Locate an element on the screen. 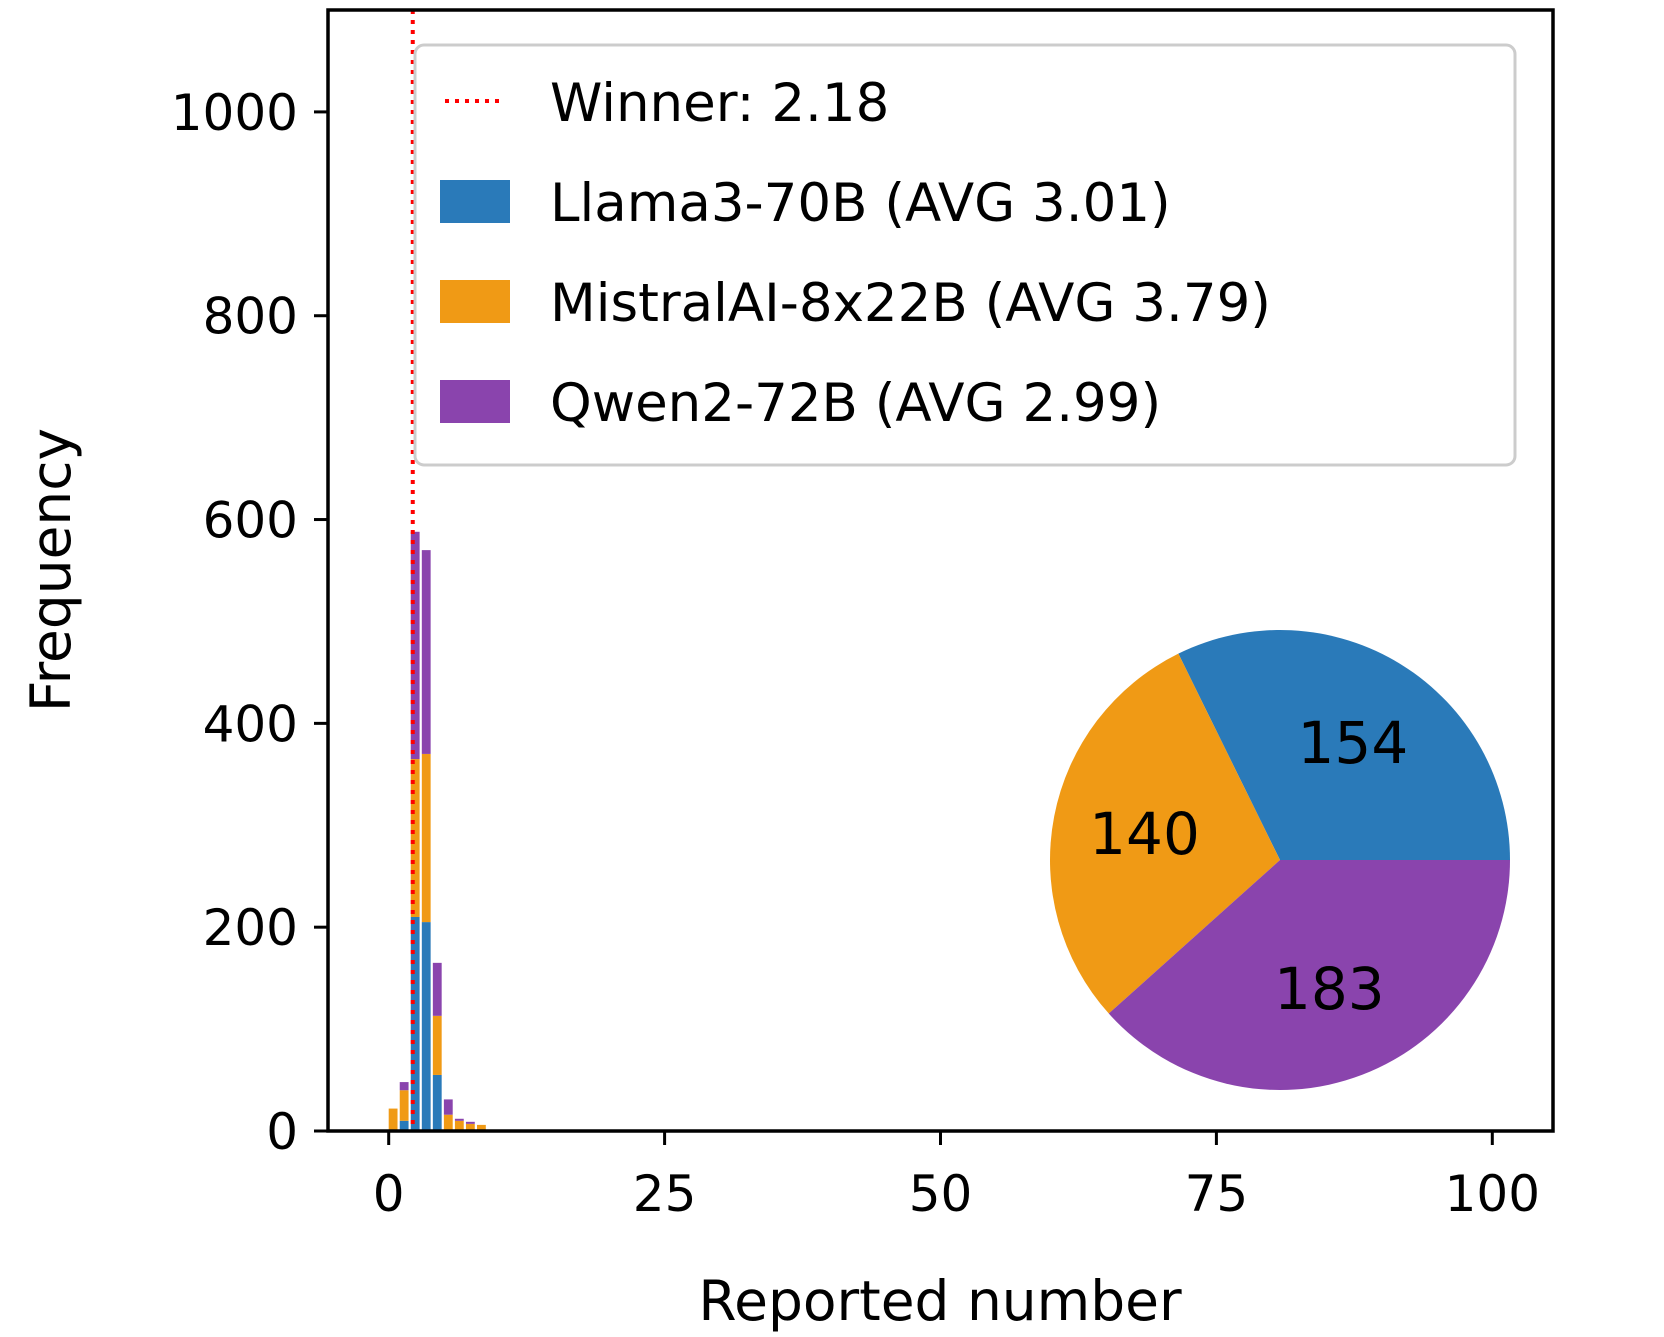 The image size is (1664, 1337). y-tick-label: 600 is located at coordinates (250, 521).